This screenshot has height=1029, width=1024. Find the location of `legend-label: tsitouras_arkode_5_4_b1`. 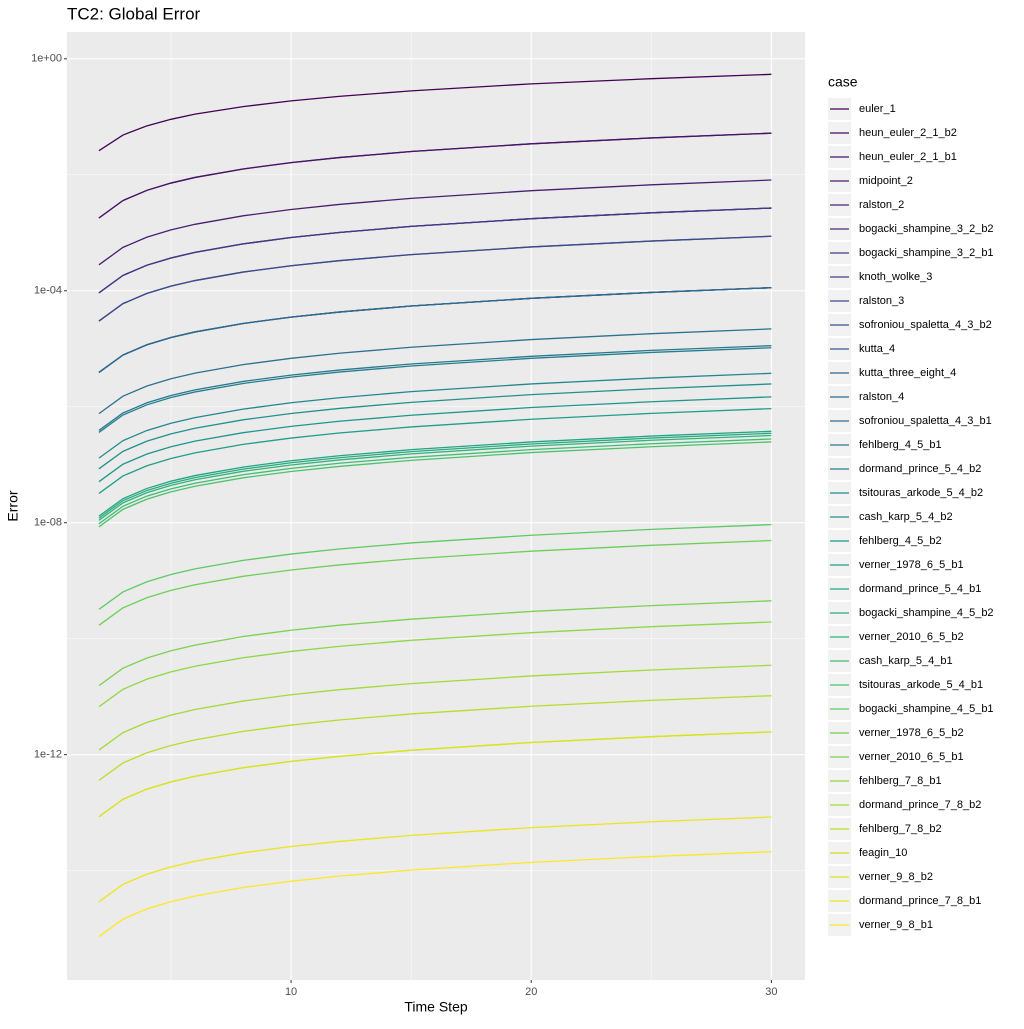

legend-label: tsitouras_arkode_5_4_b1 is located at coordinates (921, 685).